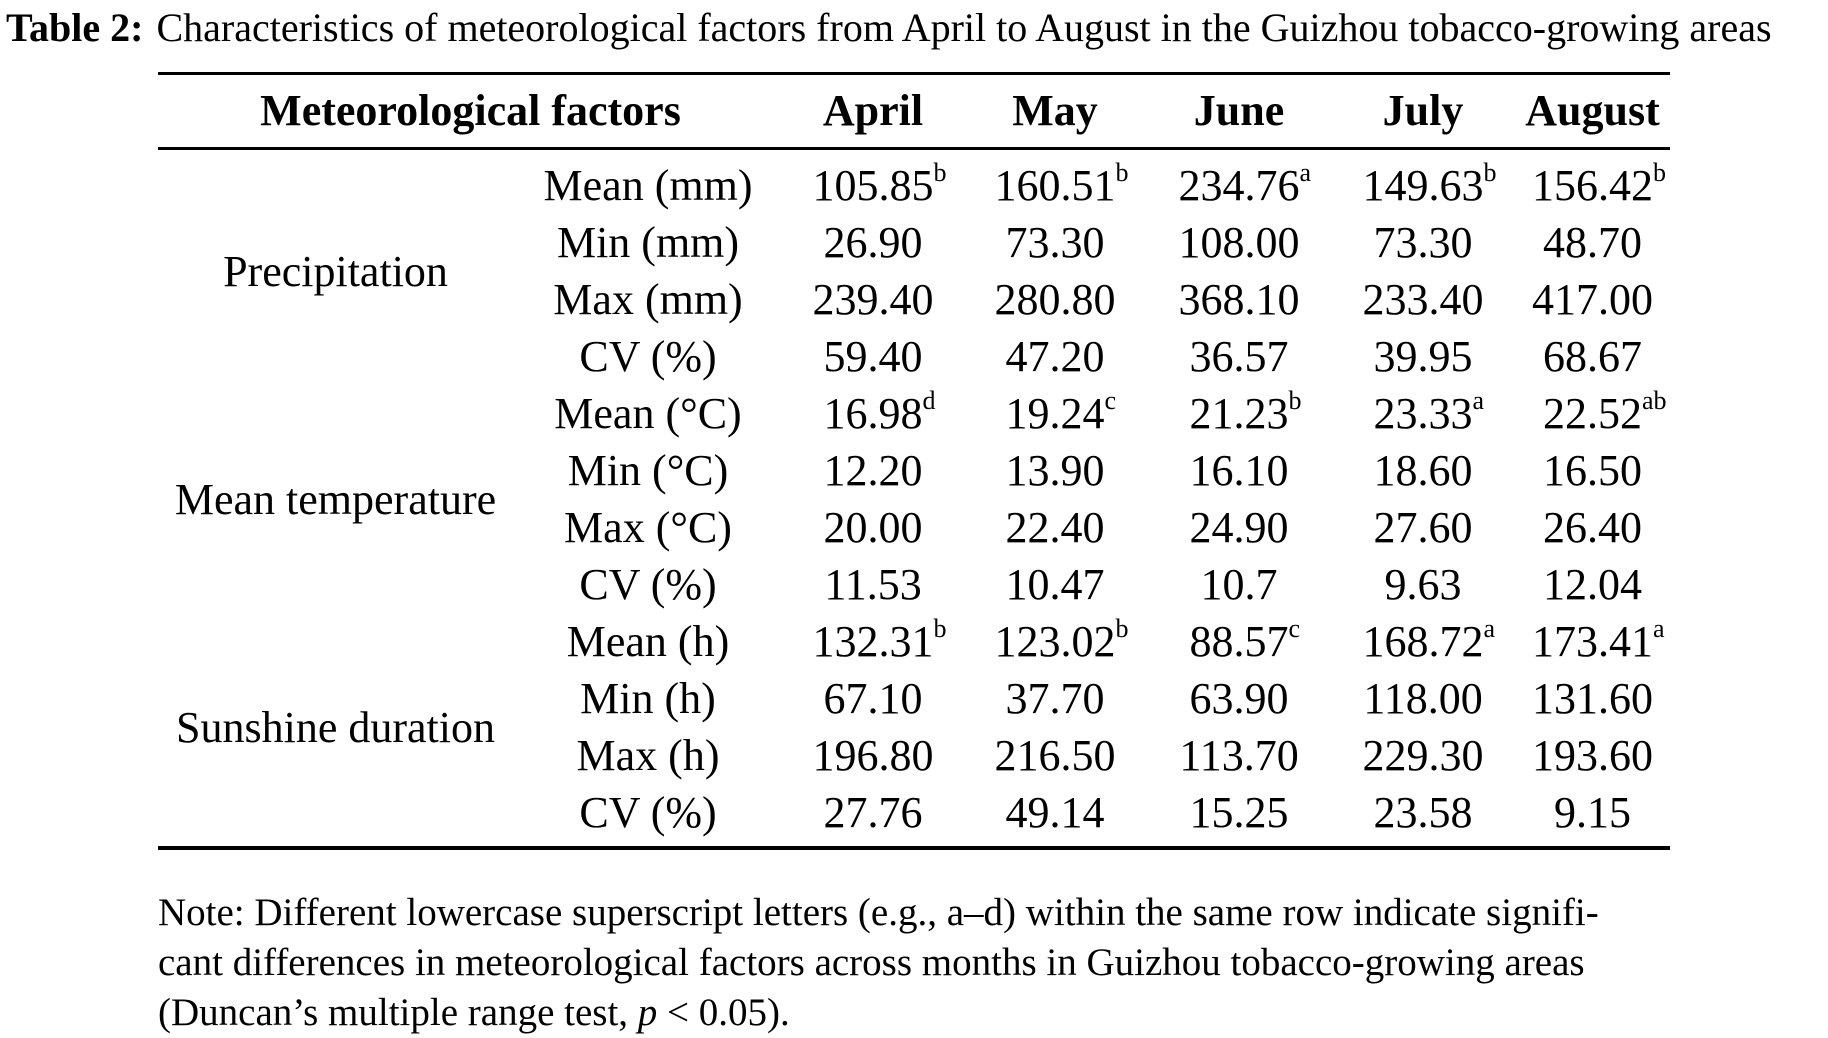 The height and width of the screenshot is (1038, 1828). I want to click on value-cell: 73.30, so click(1055, 243).